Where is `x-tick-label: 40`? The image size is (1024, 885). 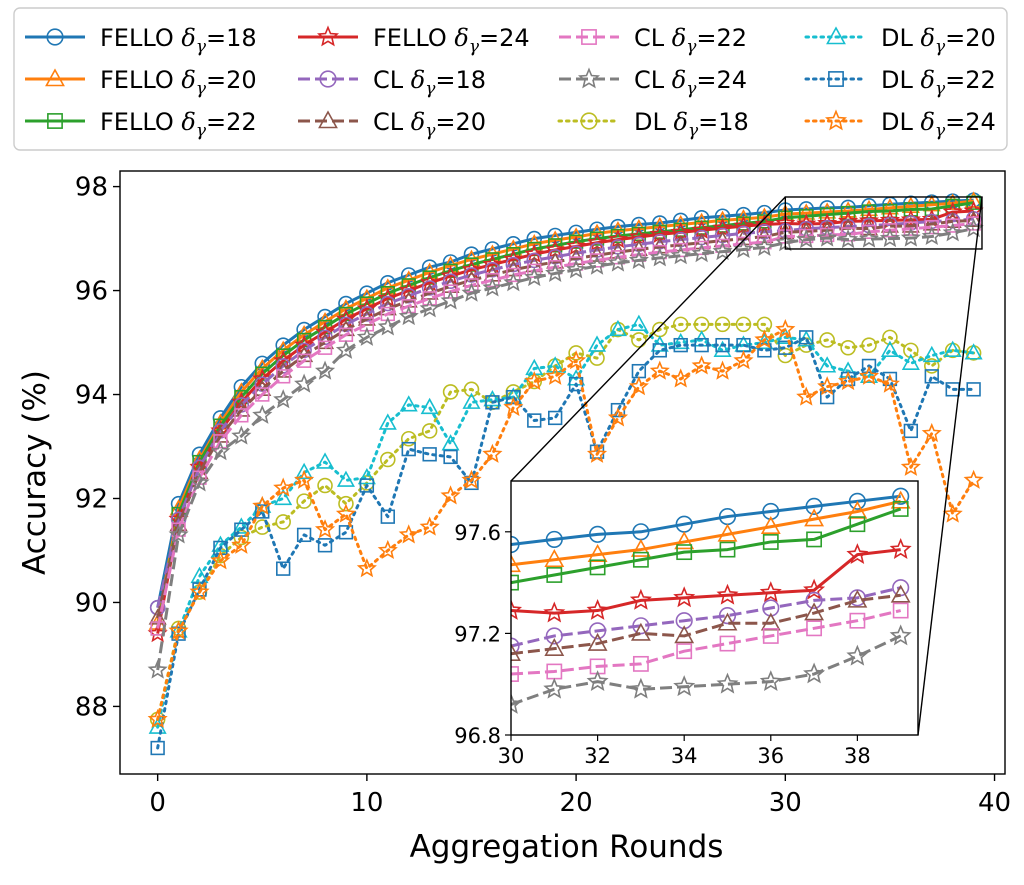 x-tick-label: 40 is located at coordinates (994, 803).